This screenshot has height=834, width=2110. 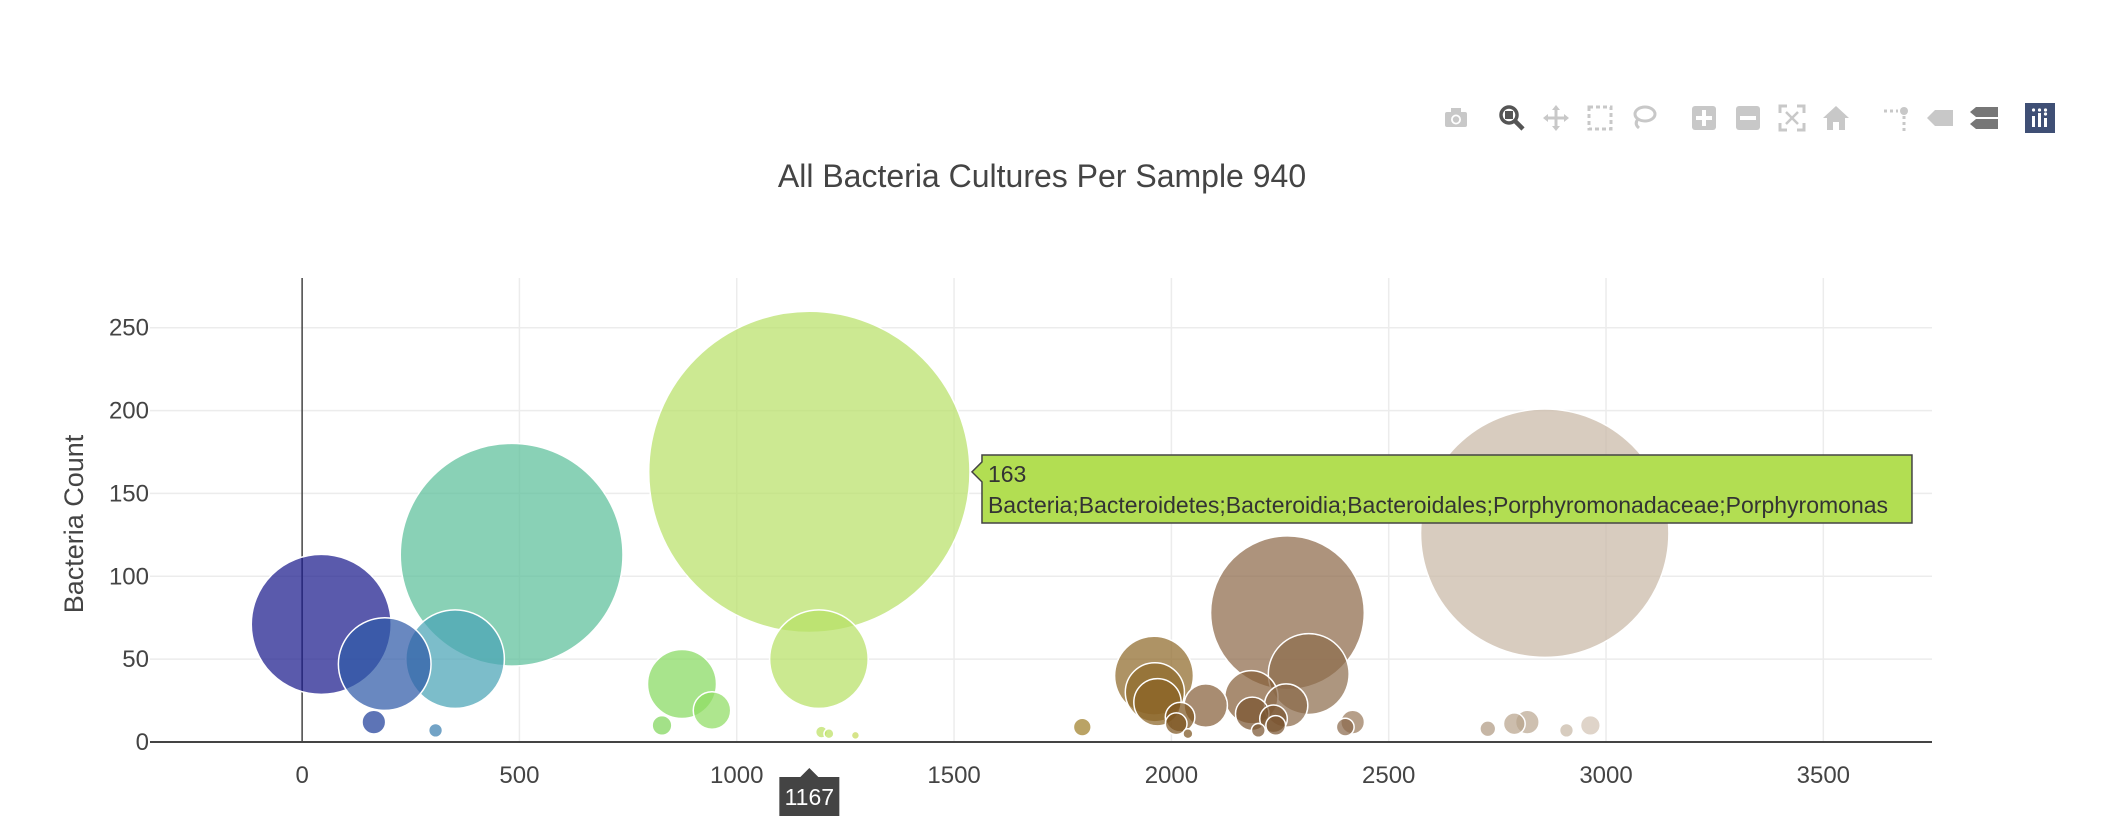 I want to click on zoom-in-button, so click(x=1704, y=118).